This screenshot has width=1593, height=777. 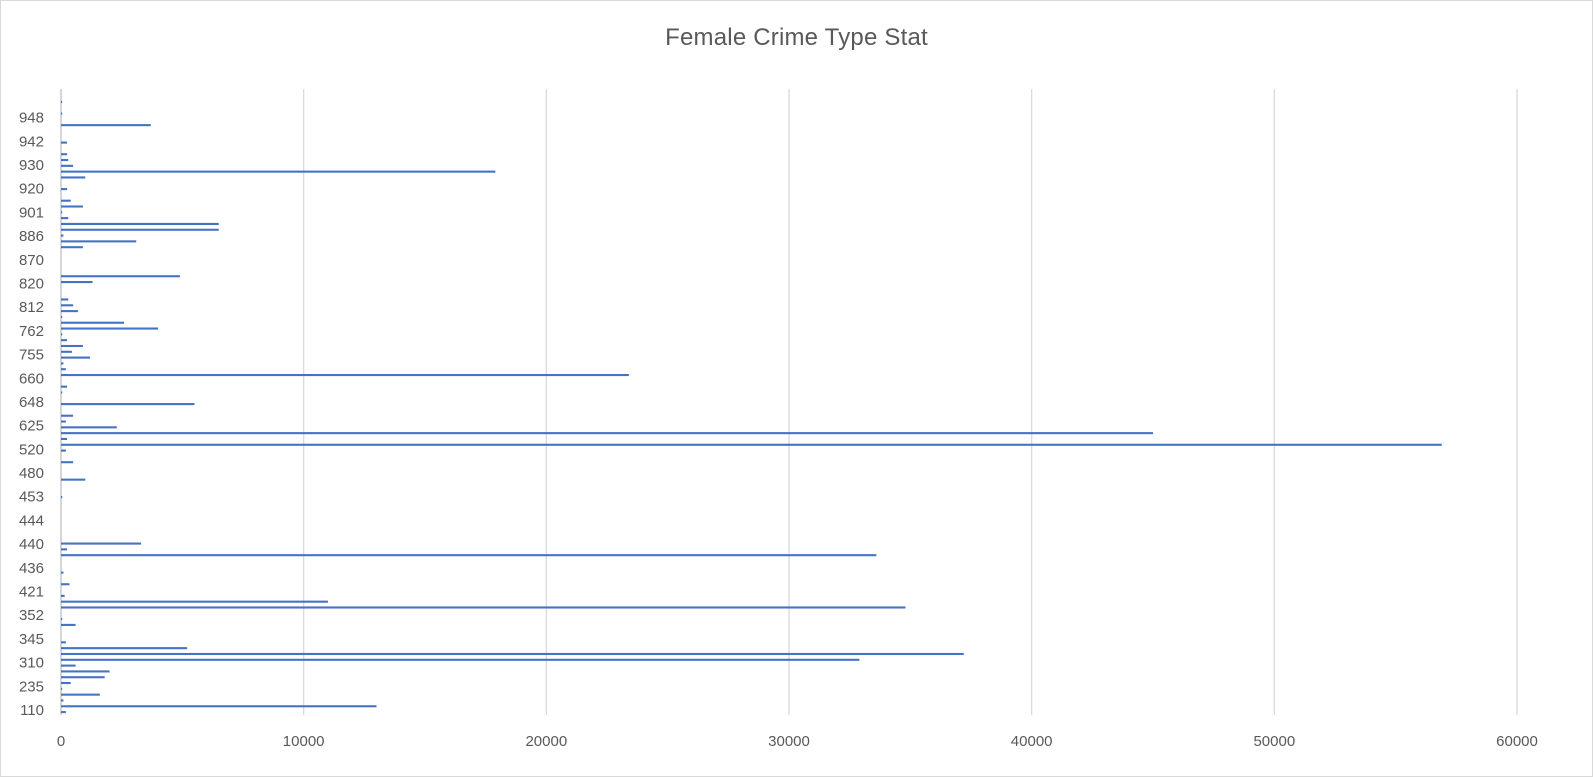 I want to click on y-tick-label: 436, so click(x=31, y=568).